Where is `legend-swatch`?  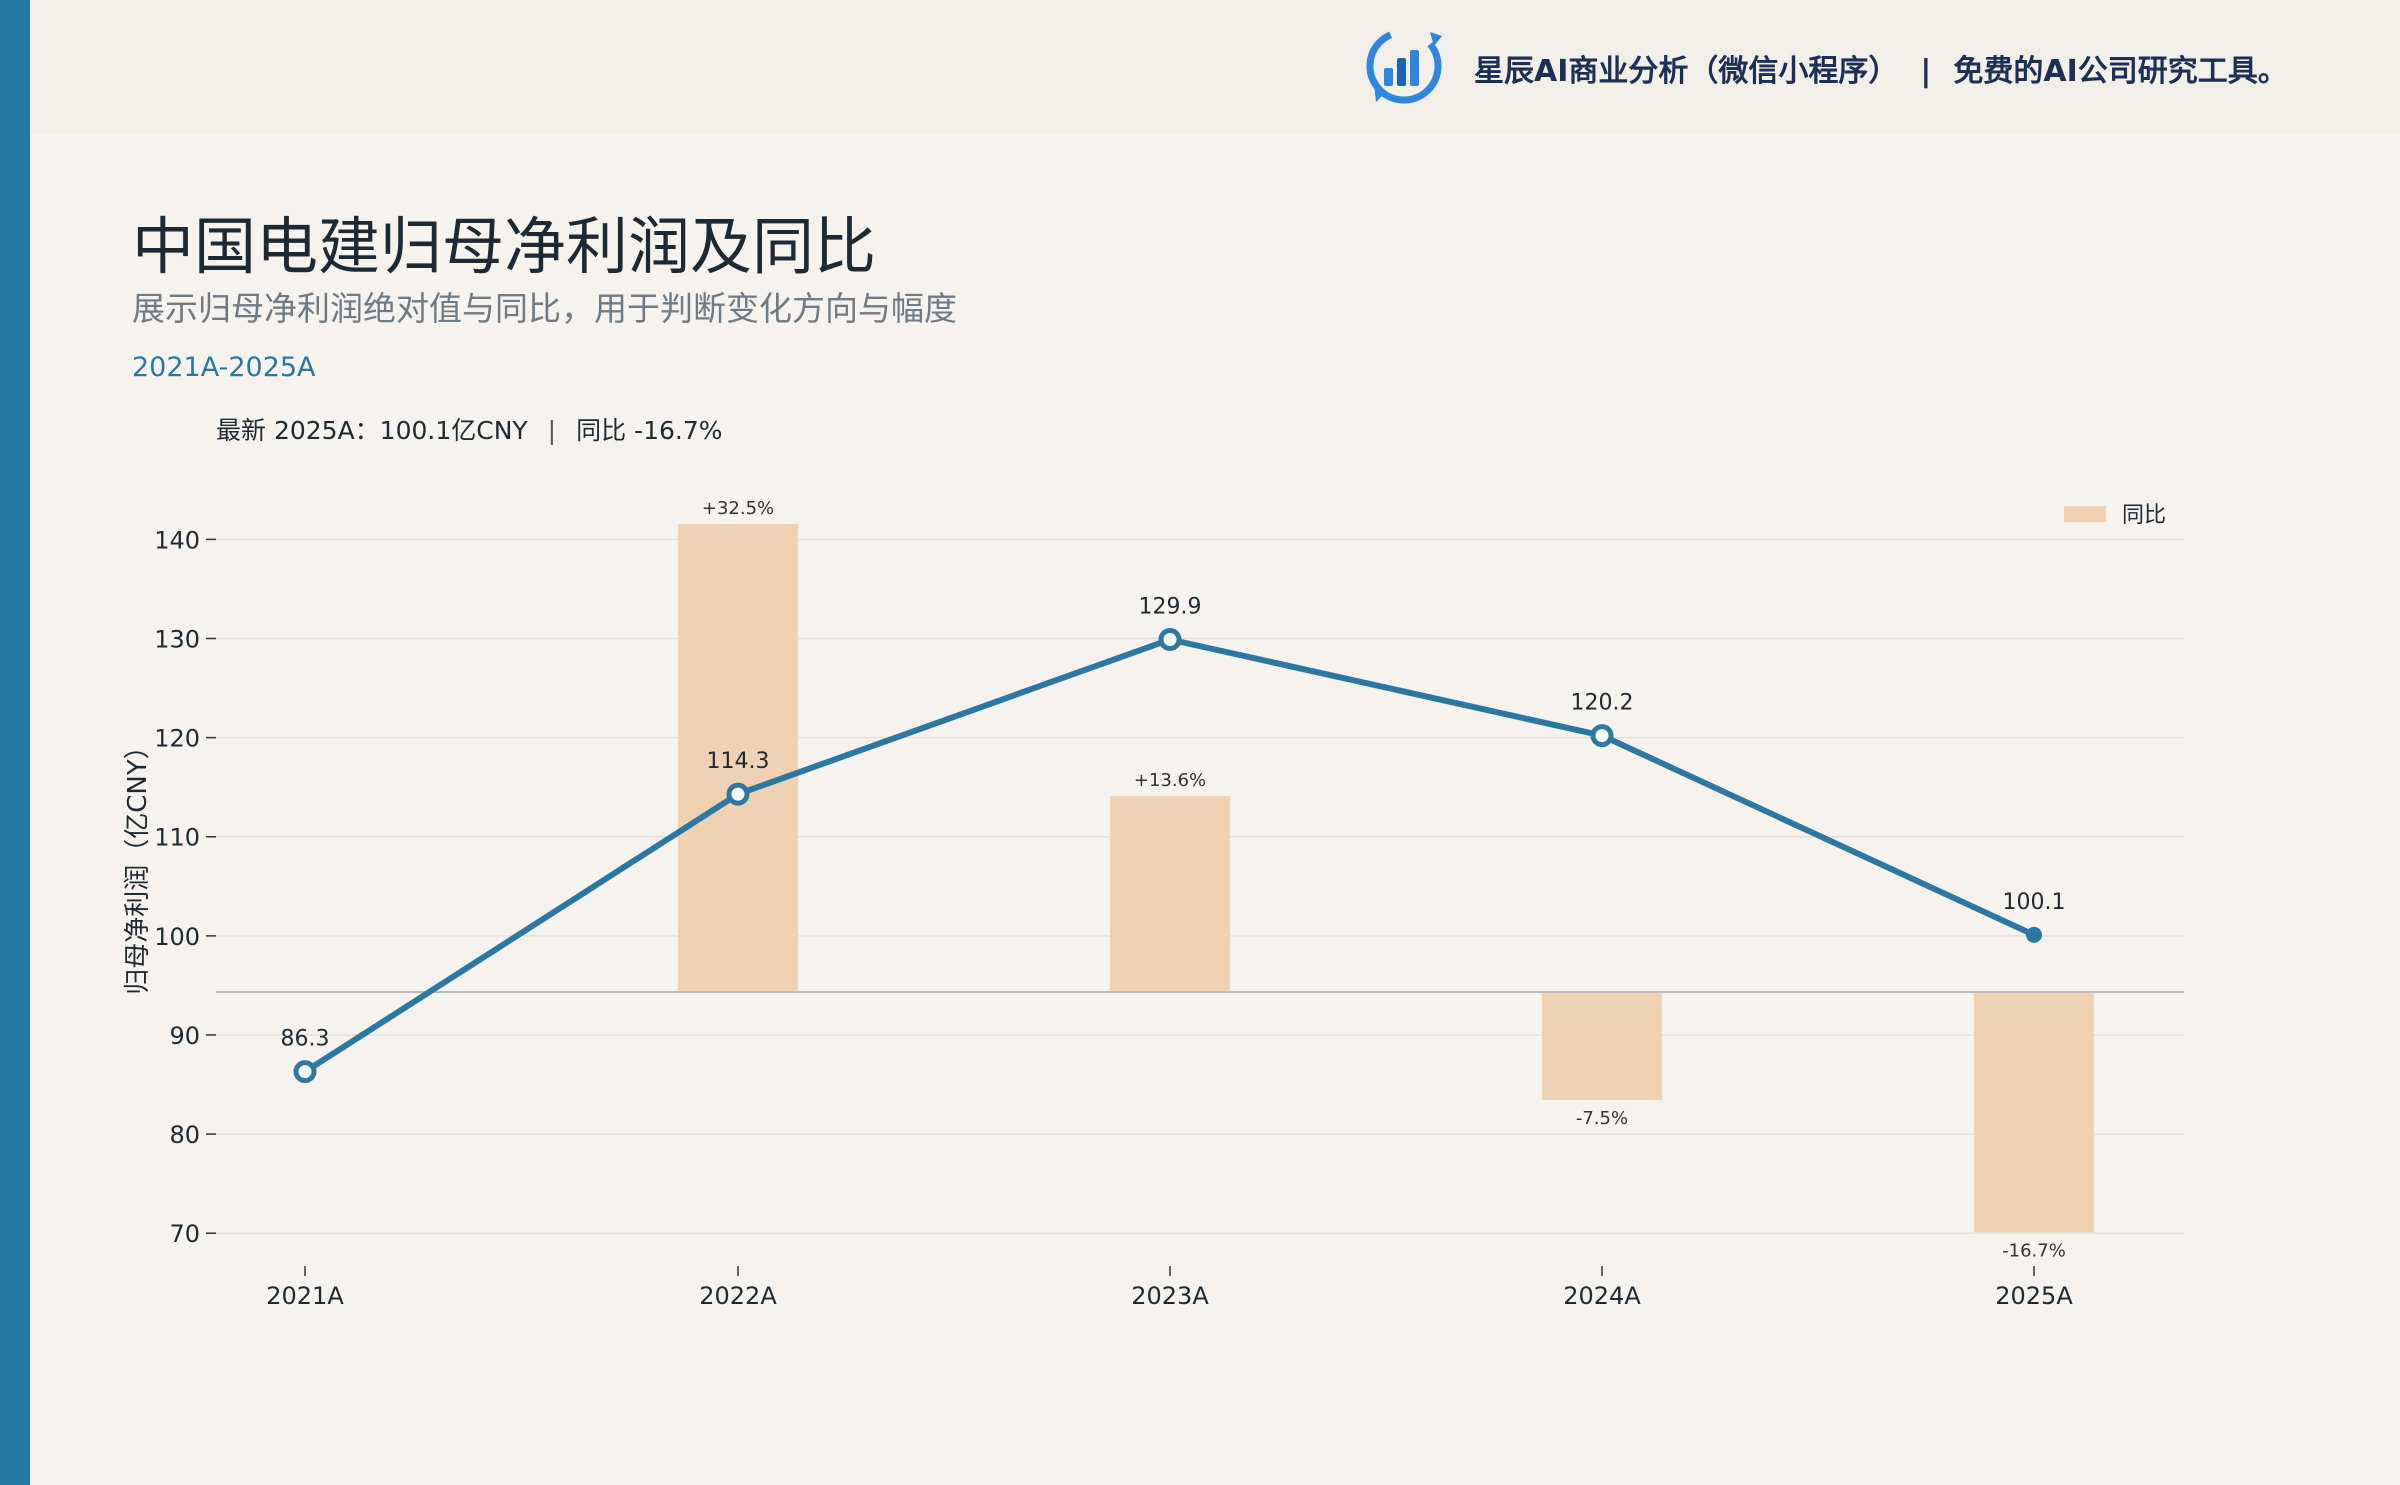
legend-swatch is located at coordinates (2085, 514).